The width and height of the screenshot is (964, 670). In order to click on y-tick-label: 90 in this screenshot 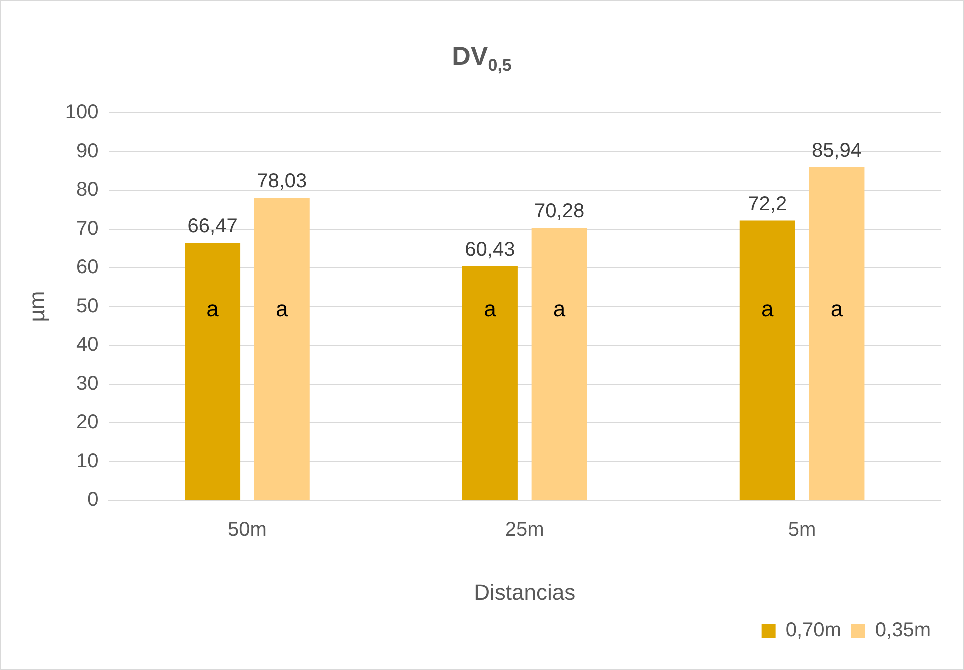, I will do `click(87, 151)`.